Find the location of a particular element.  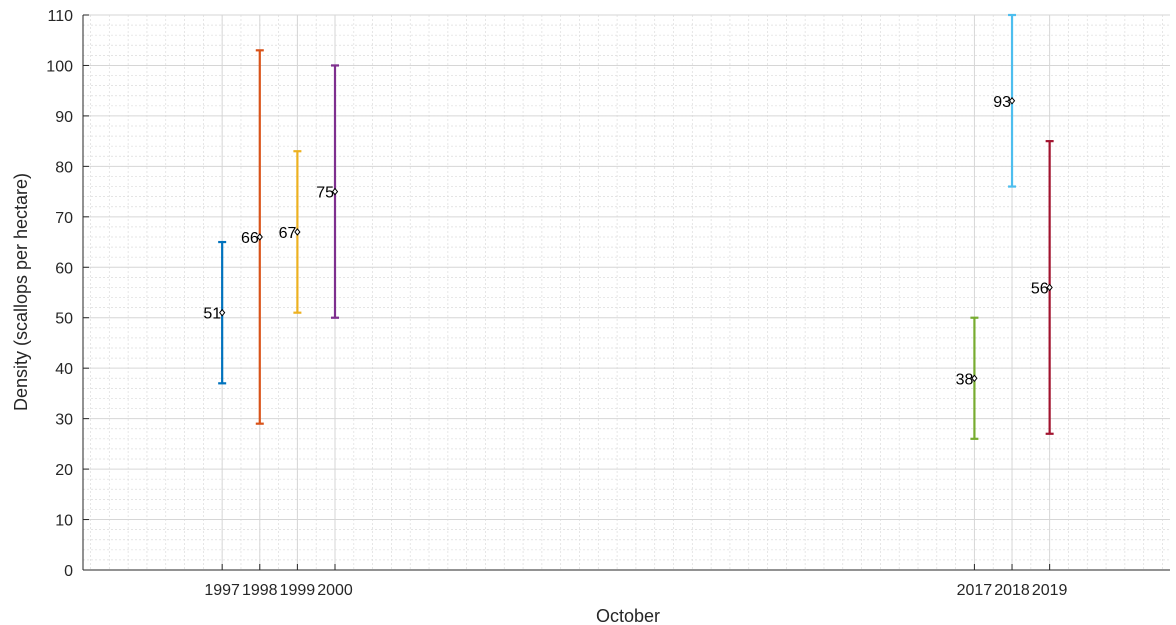

data-label-2017: 38 is located at coordinates (965, 379).